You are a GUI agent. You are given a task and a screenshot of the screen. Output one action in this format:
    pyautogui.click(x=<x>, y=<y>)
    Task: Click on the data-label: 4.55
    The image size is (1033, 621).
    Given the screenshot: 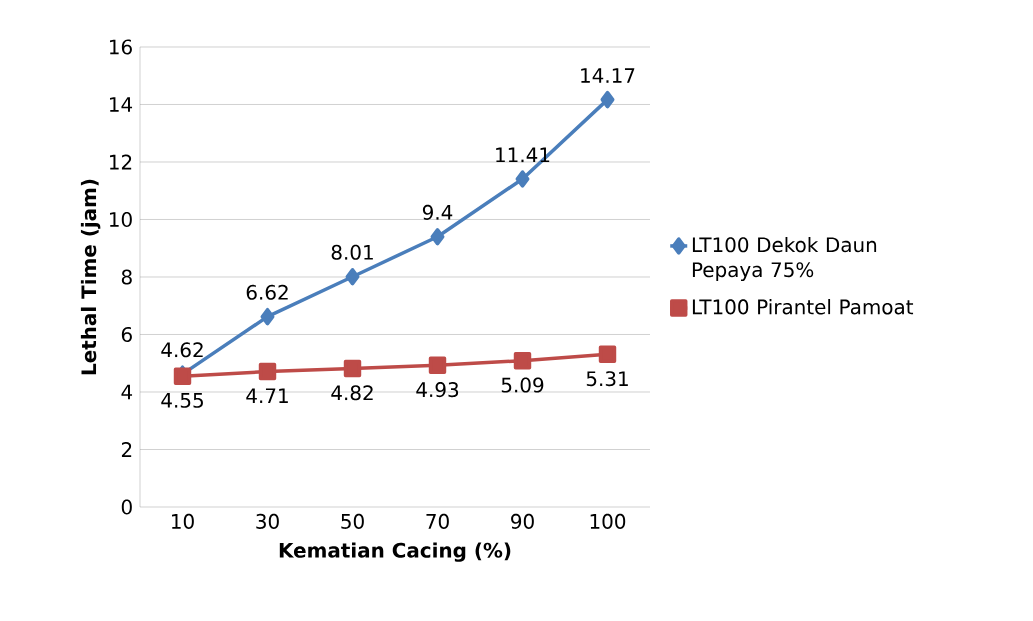 What is the action you would take?
    pyautogui.click(x=182, y=400)
    